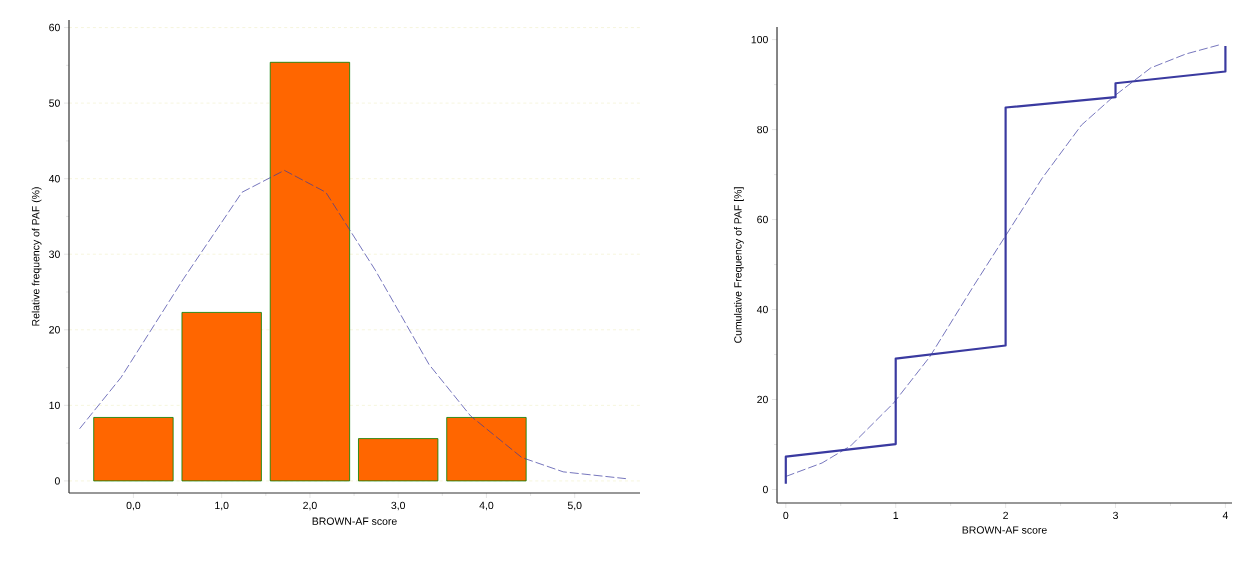 Image resolution: width=1237 pixels, height=570 pixels. I want to click on x-tick-label: 4,0, so click(486, 506).